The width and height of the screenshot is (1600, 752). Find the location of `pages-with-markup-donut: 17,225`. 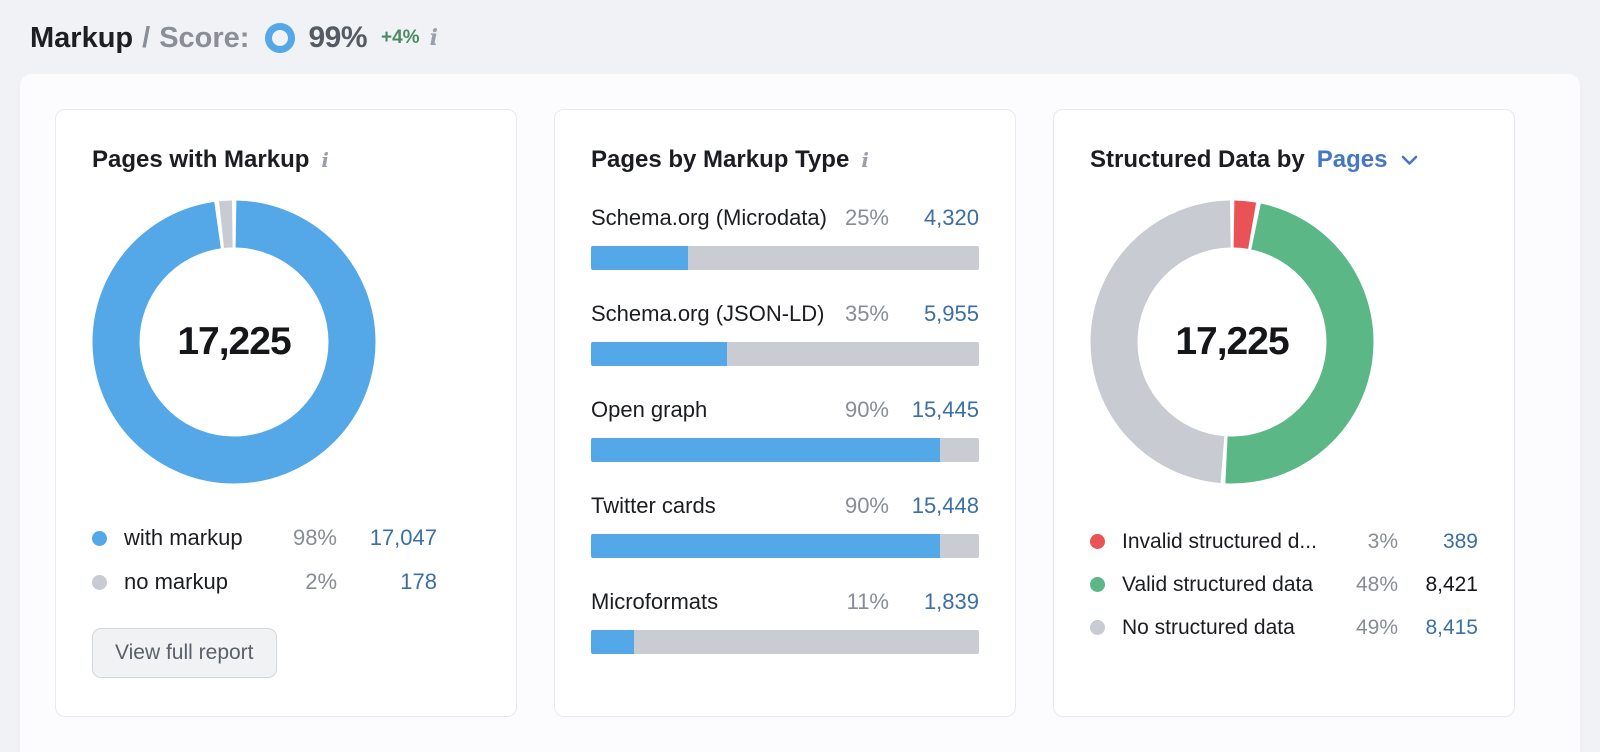

pages-with-markup-donut: 17,225 is located at coordinates (234, 342).